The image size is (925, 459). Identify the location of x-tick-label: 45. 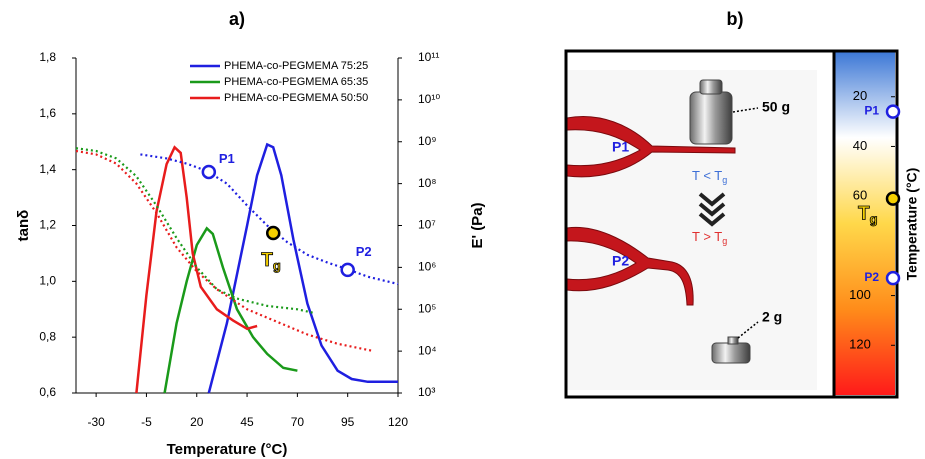
(247, 422).